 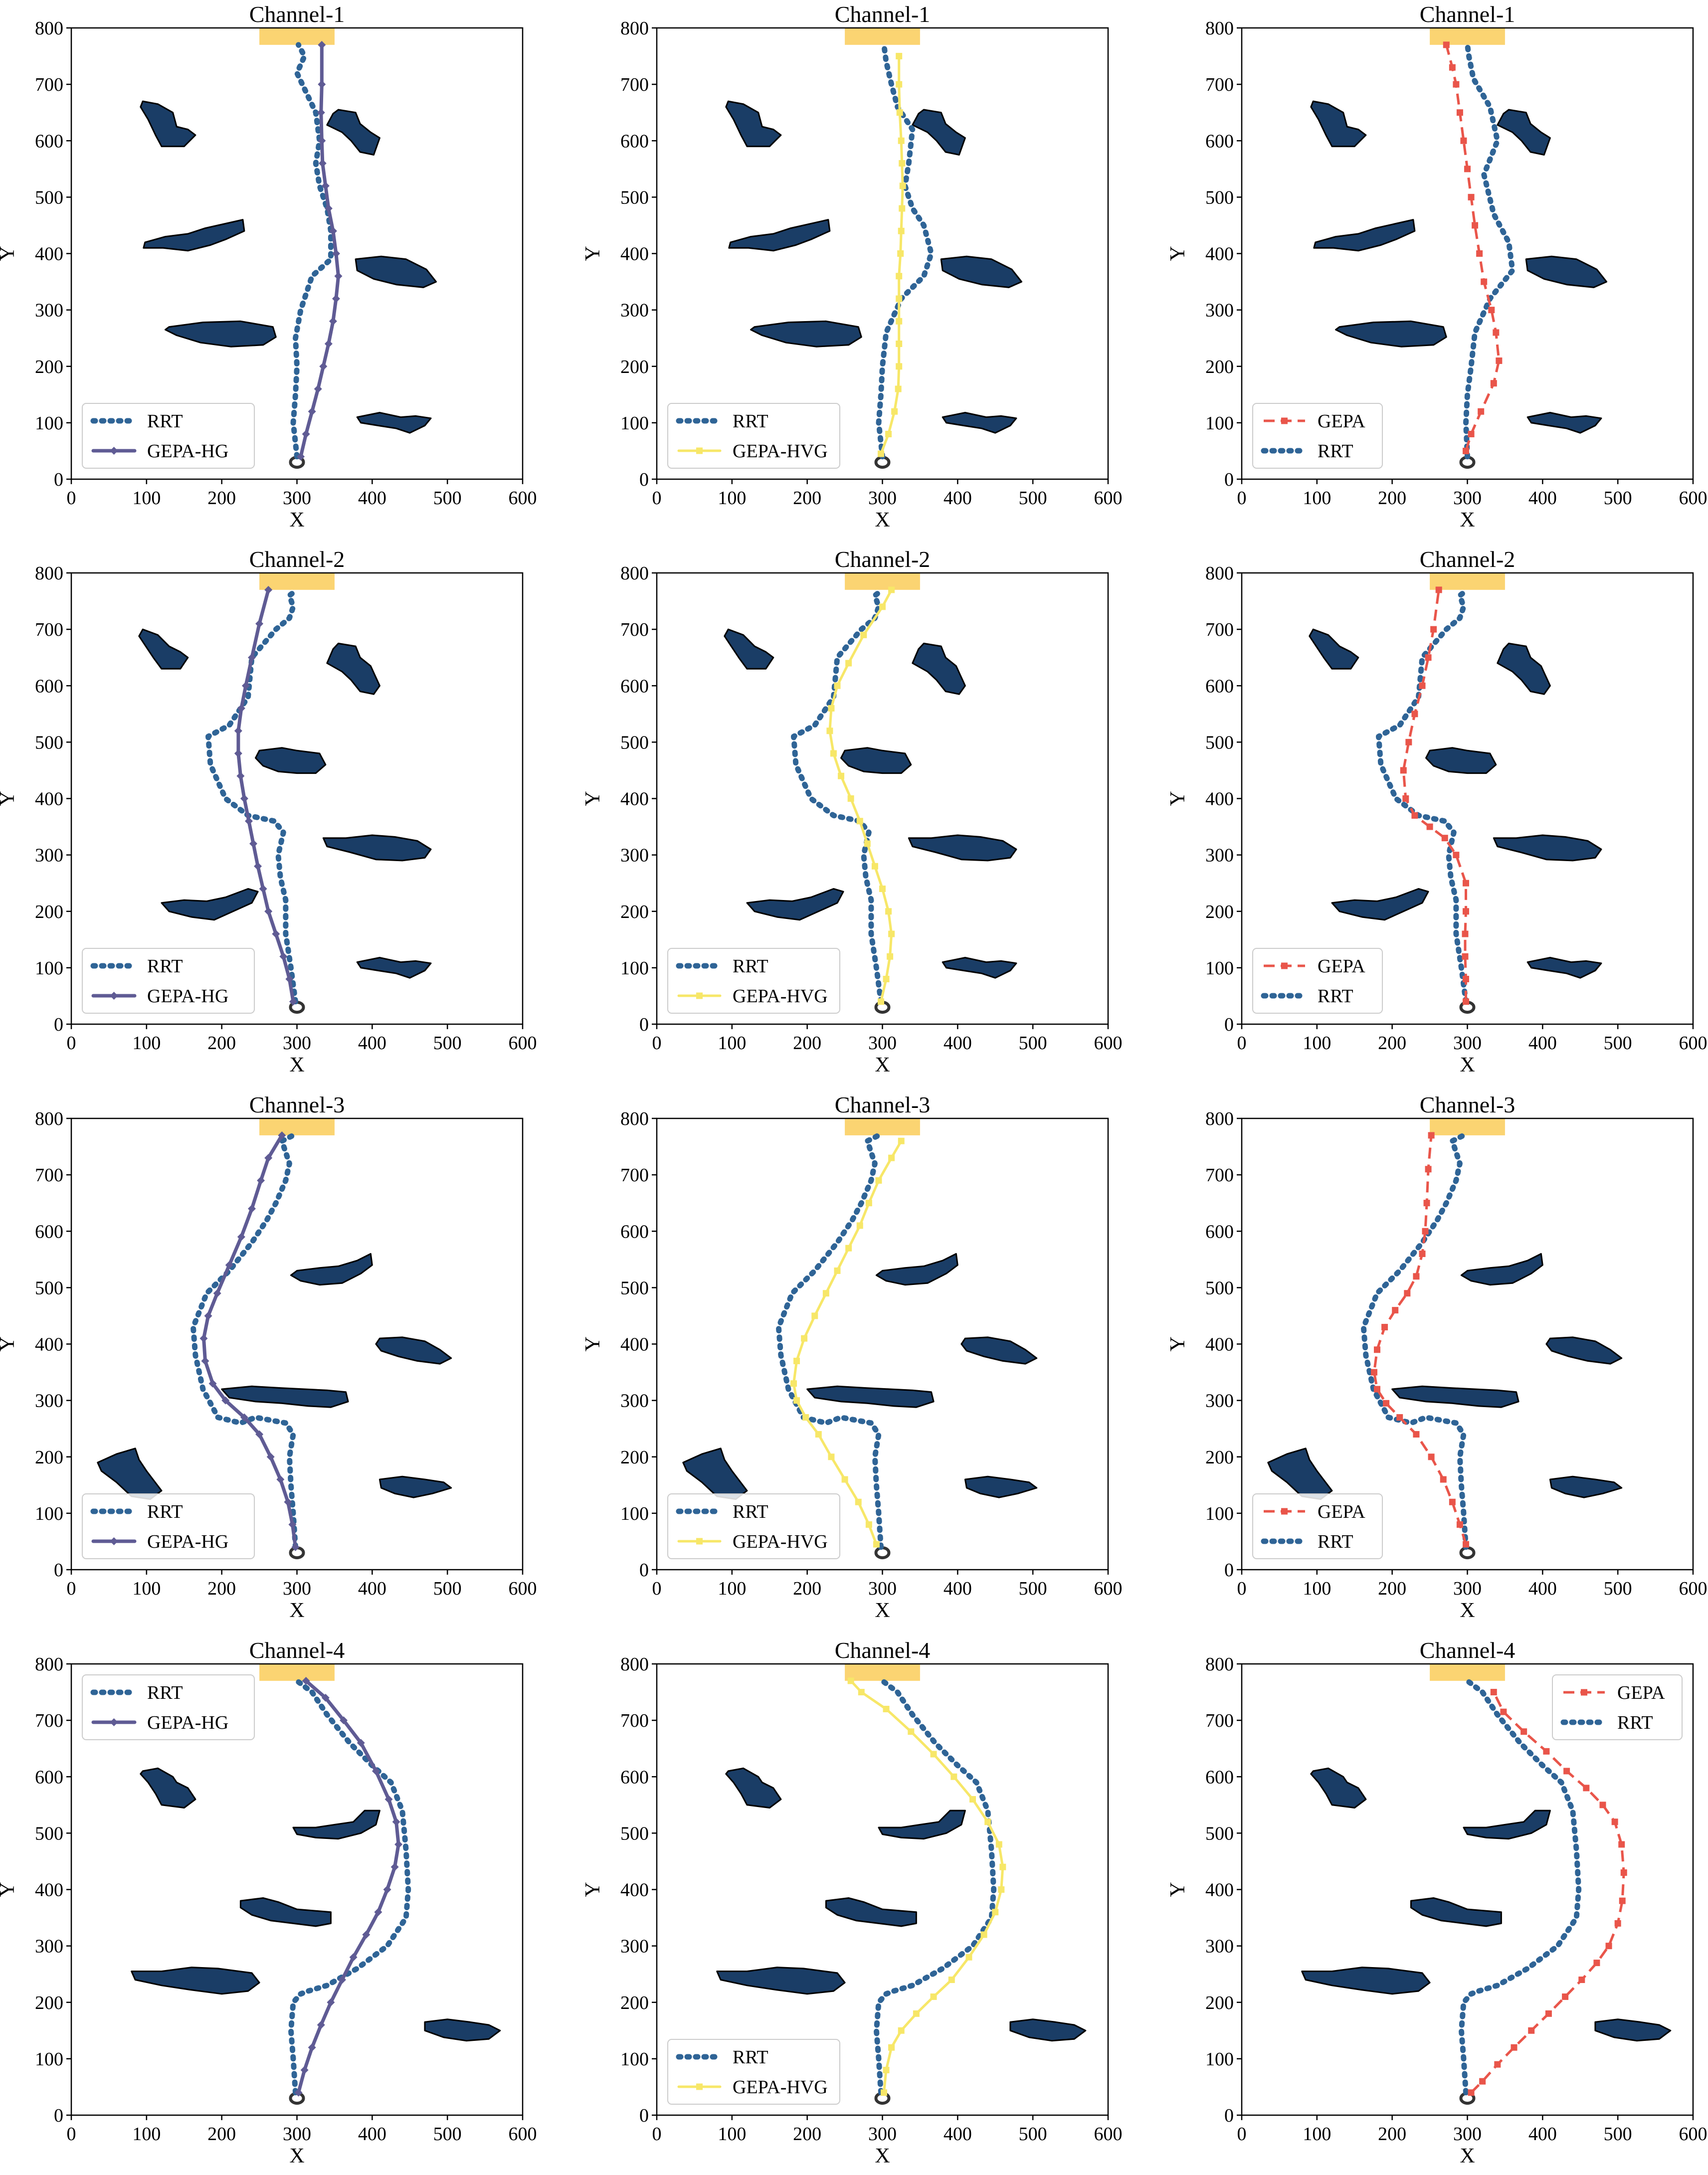 I want to click on x-tick-label: 100, so click(x=1317, y=1589).